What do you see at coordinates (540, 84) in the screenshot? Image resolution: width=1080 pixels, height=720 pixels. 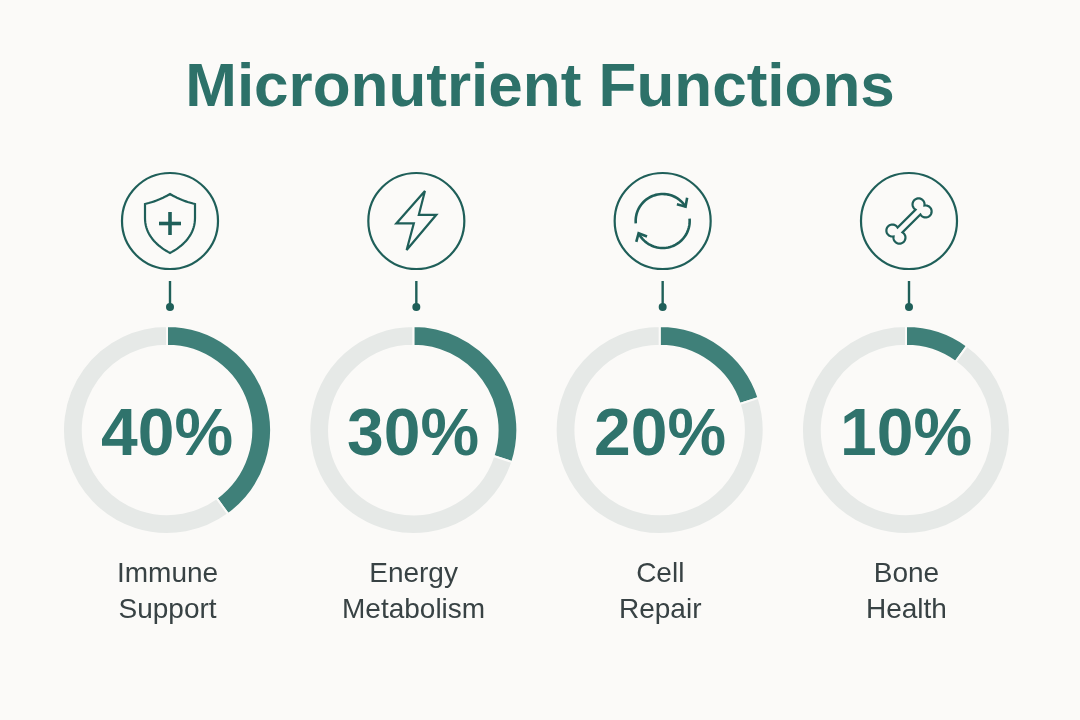 I see `text: Micronutrient Functions` at bounding box center [540, 84].